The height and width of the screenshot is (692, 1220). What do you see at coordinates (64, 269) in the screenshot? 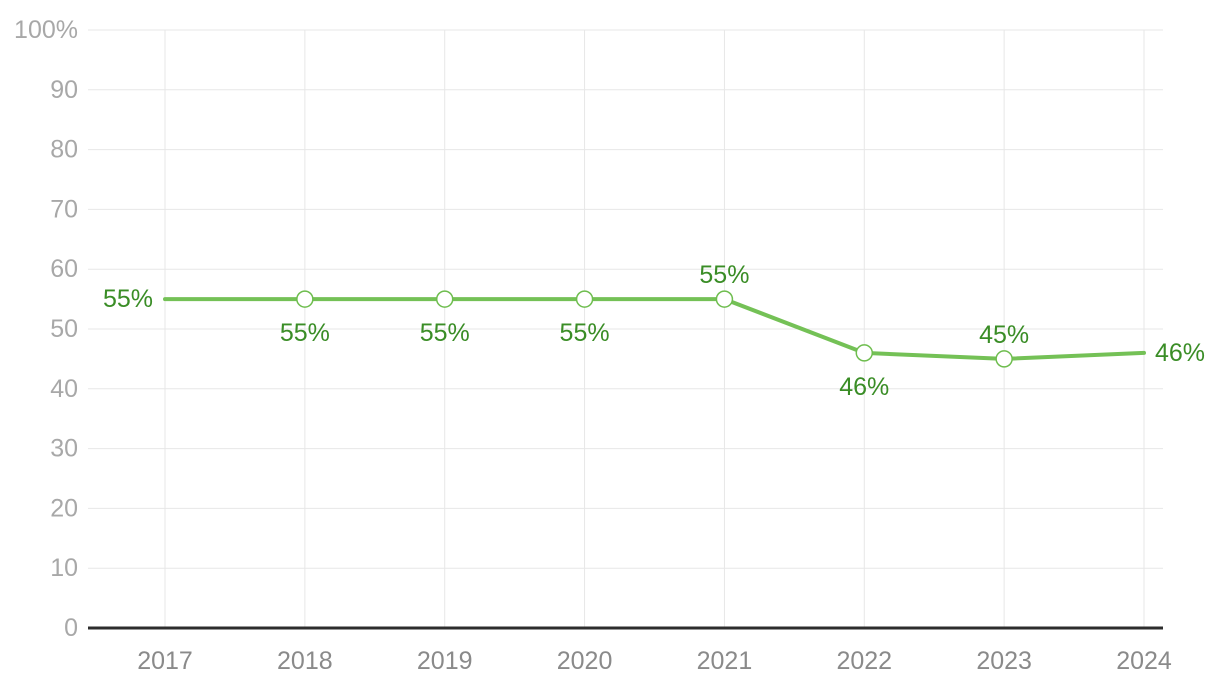
I see `y-tick-label-60: 60` at bounding box center [64, 269].